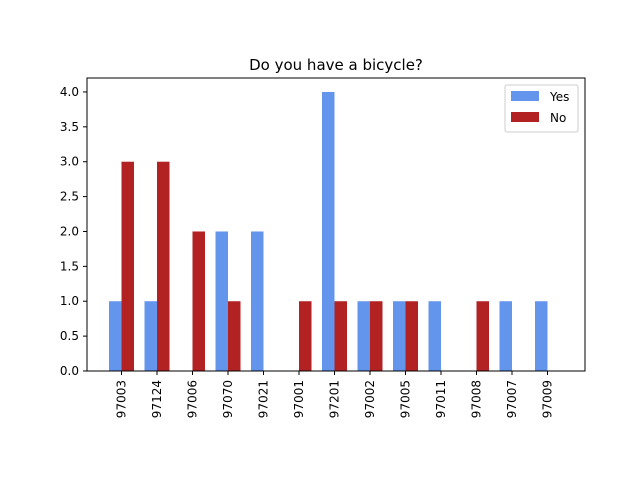  What do you see at coordinates (69, 301) in the screenshot?
I see `y-tick-label: 1.0` at bounding box center [69, 301].